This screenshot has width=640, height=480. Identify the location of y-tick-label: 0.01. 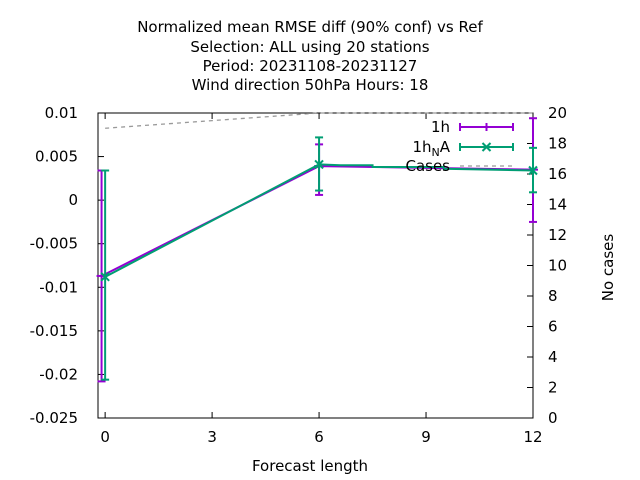
(61, 113).